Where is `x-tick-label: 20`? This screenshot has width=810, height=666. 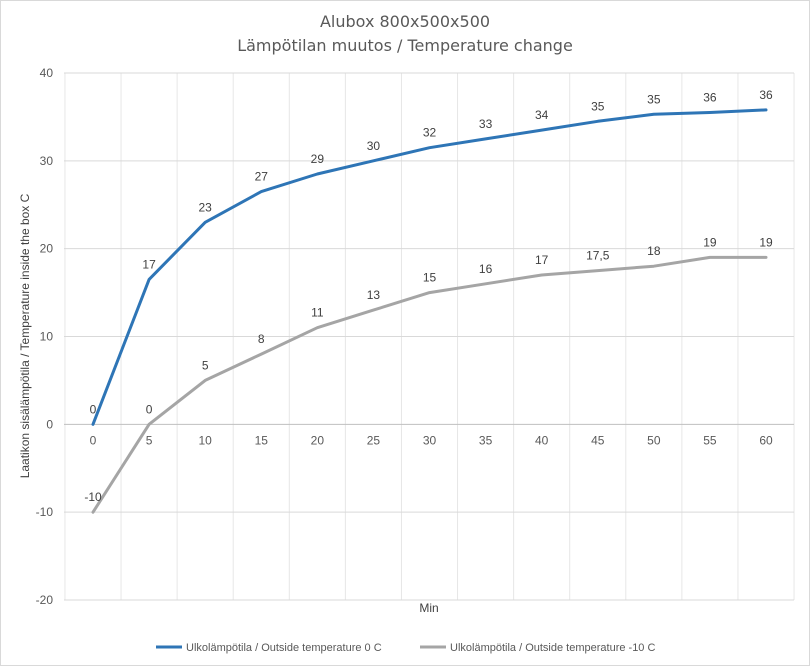
x-tick-label: 20 is located at coordinates (318, 440).